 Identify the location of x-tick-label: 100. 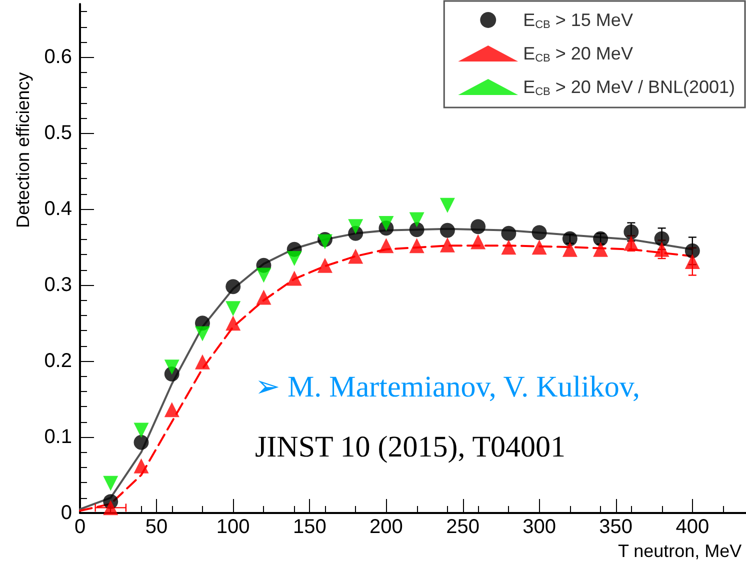
(233, 527).